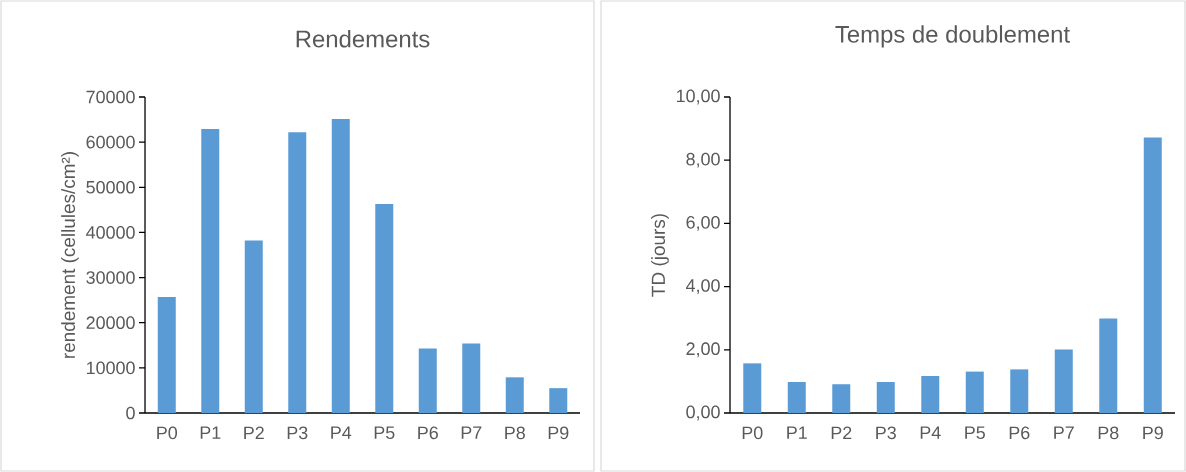  Describe the element at coordinates (110, 187) in the screenshot. I see `y-tick-label: 50000` at that location.